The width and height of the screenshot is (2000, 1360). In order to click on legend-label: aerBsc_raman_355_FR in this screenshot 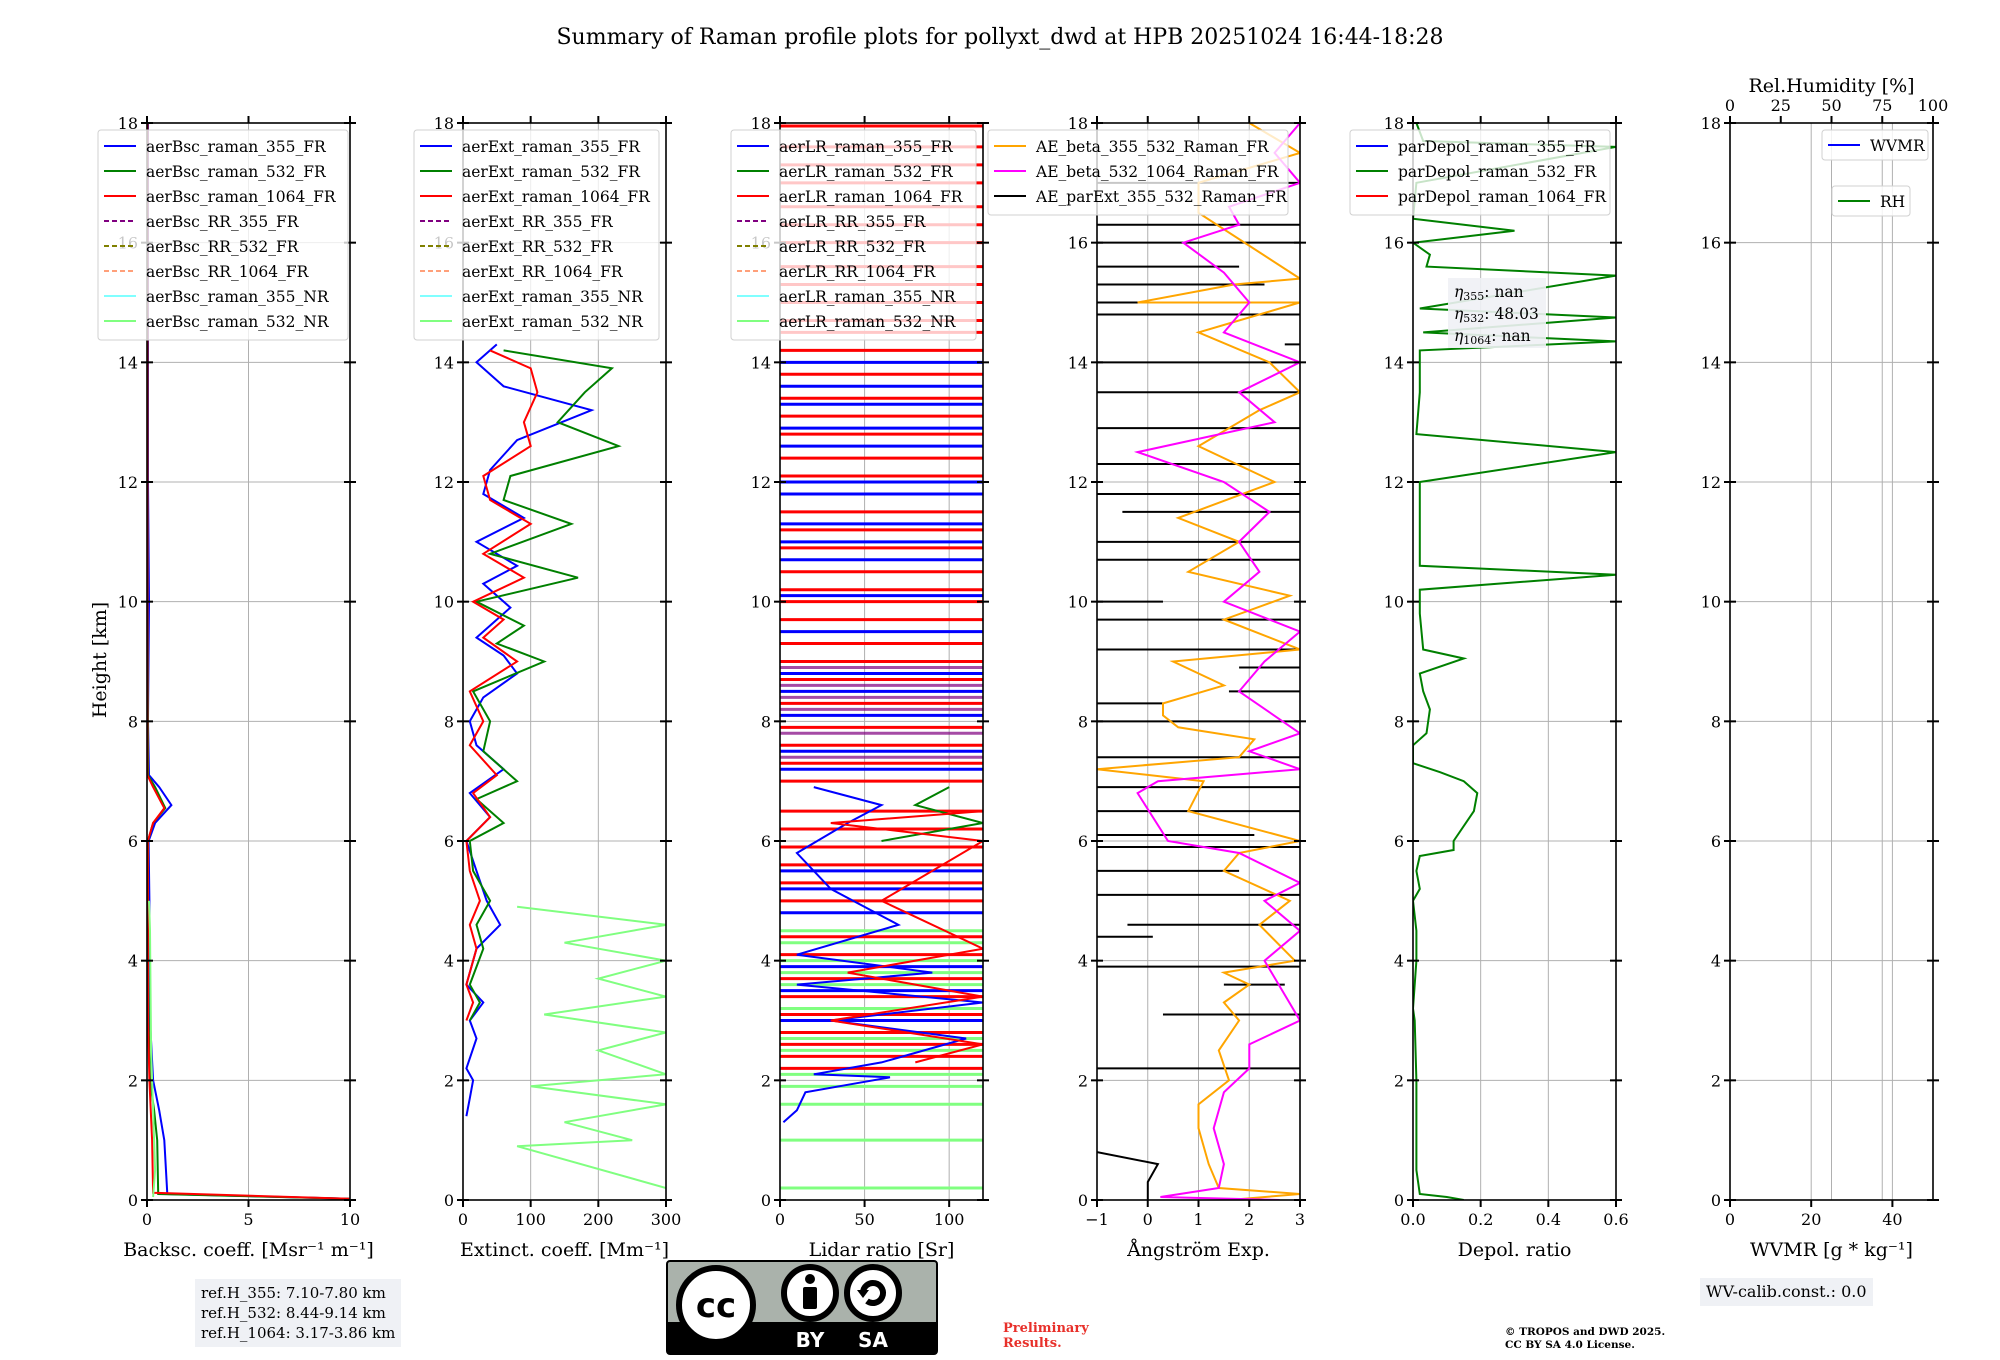, I will do `click(236, 147)`.